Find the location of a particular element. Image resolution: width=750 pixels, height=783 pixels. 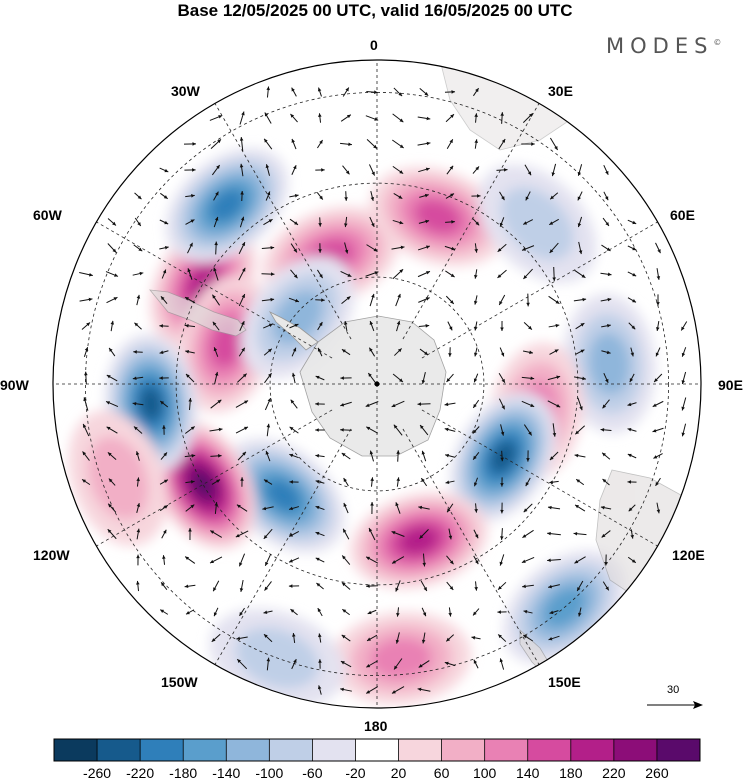

australia-coast is located at coordinates (648, 535).